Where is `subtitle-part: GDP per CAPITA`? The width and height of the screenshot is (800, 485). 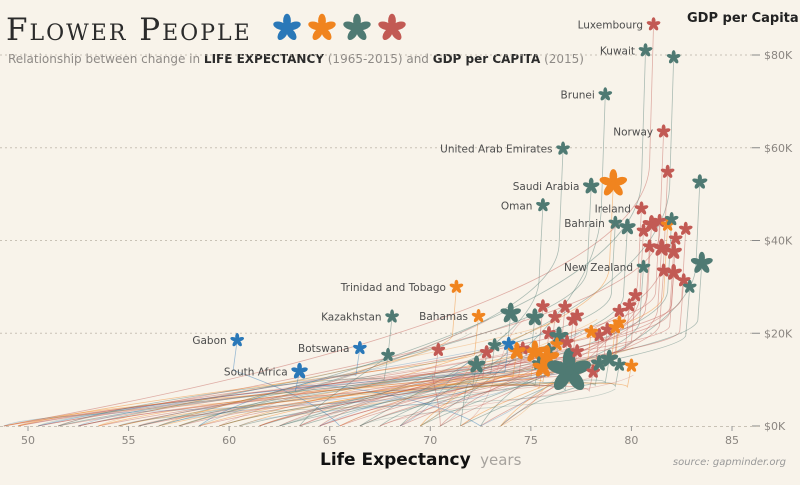
subtitle-part: GDP per CAPITA is located at coordinates (487, 59).